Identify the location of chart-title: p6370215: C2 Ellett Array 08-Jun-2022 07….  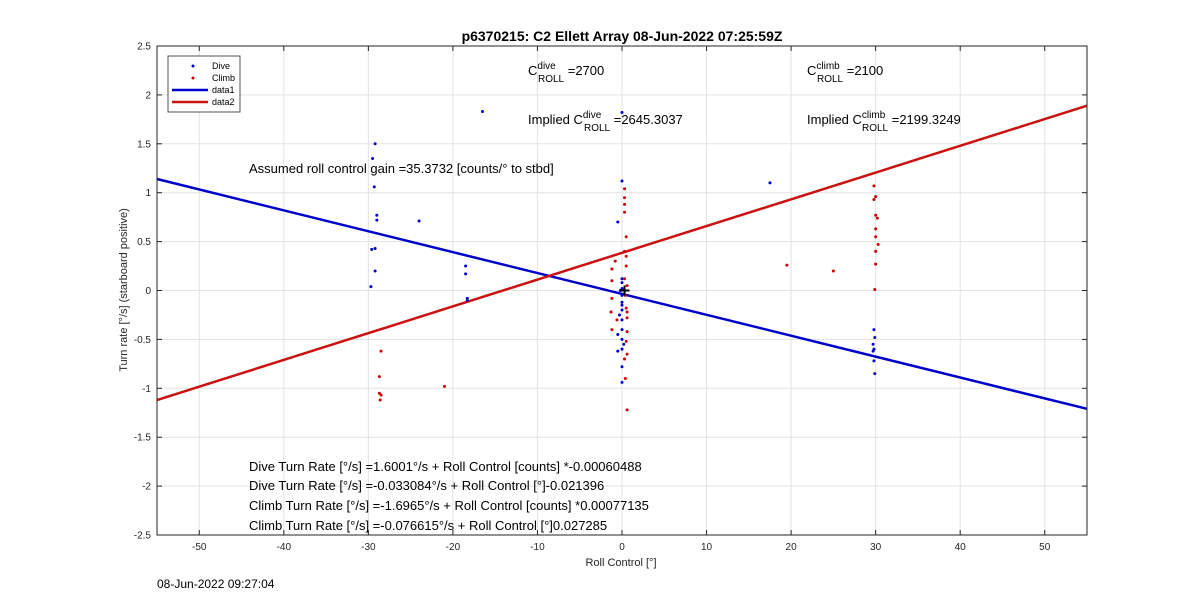
(622, 36).